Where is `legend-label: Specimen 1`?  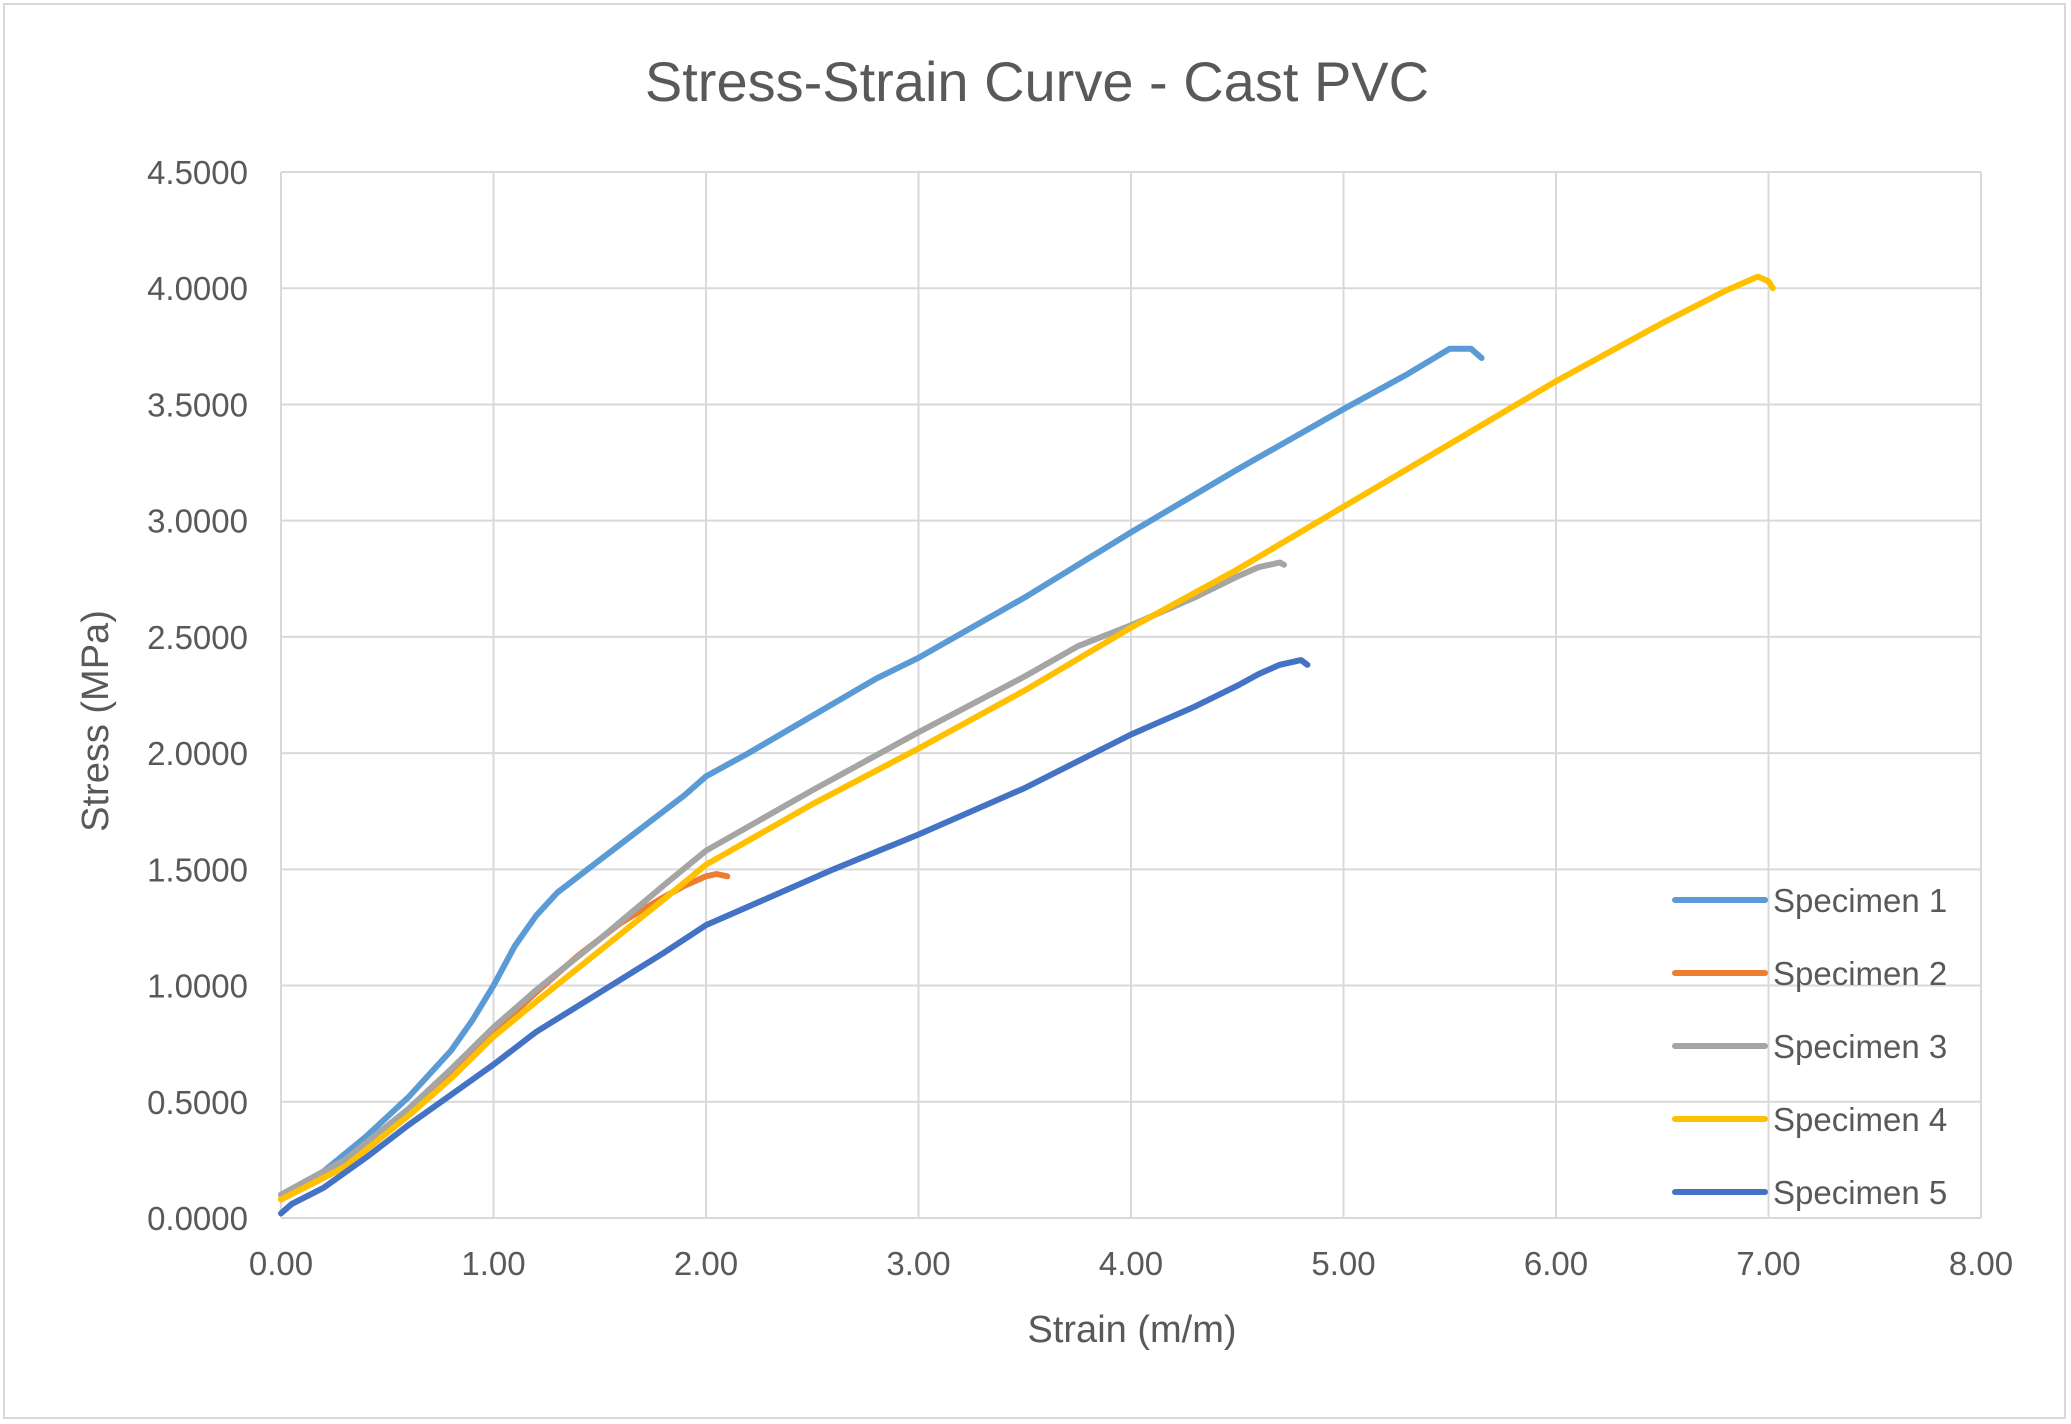 legend-label: Specimen 1 is located at coordinates (1860, 900).